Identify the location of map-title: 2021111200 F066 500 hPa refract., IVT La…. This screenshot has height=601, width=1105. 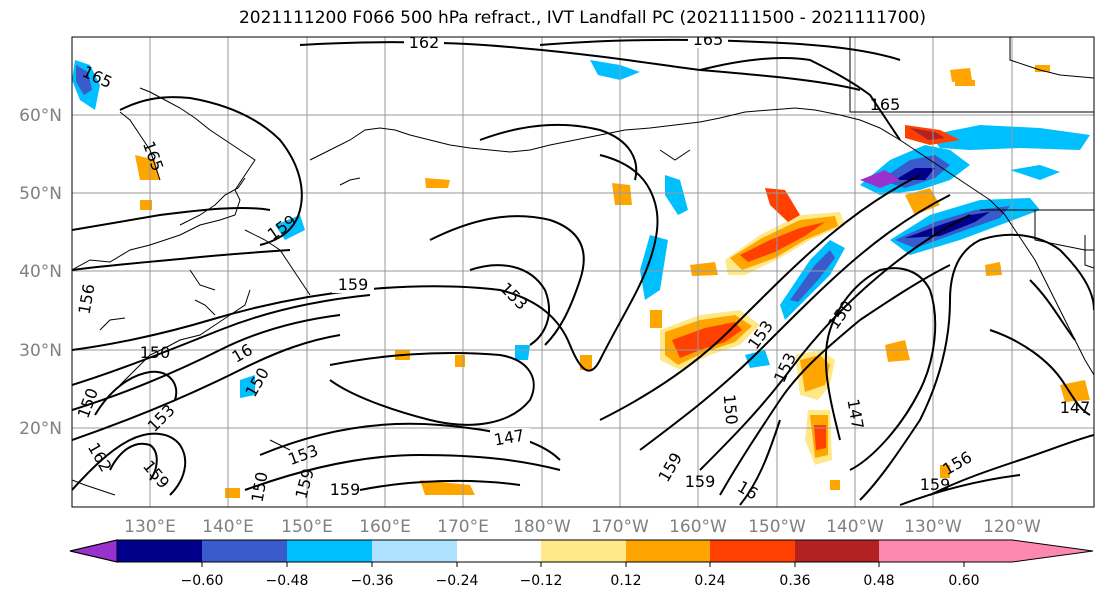
(582, 18).